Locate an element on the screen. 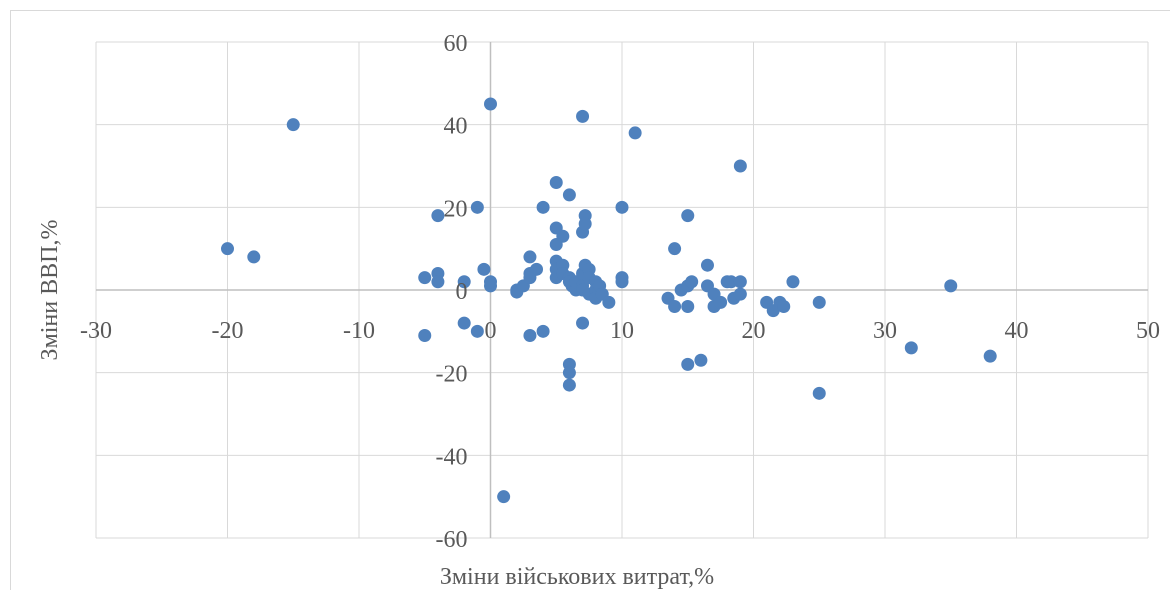  x-tick-label: 0 is located at coordinates (491, 331).